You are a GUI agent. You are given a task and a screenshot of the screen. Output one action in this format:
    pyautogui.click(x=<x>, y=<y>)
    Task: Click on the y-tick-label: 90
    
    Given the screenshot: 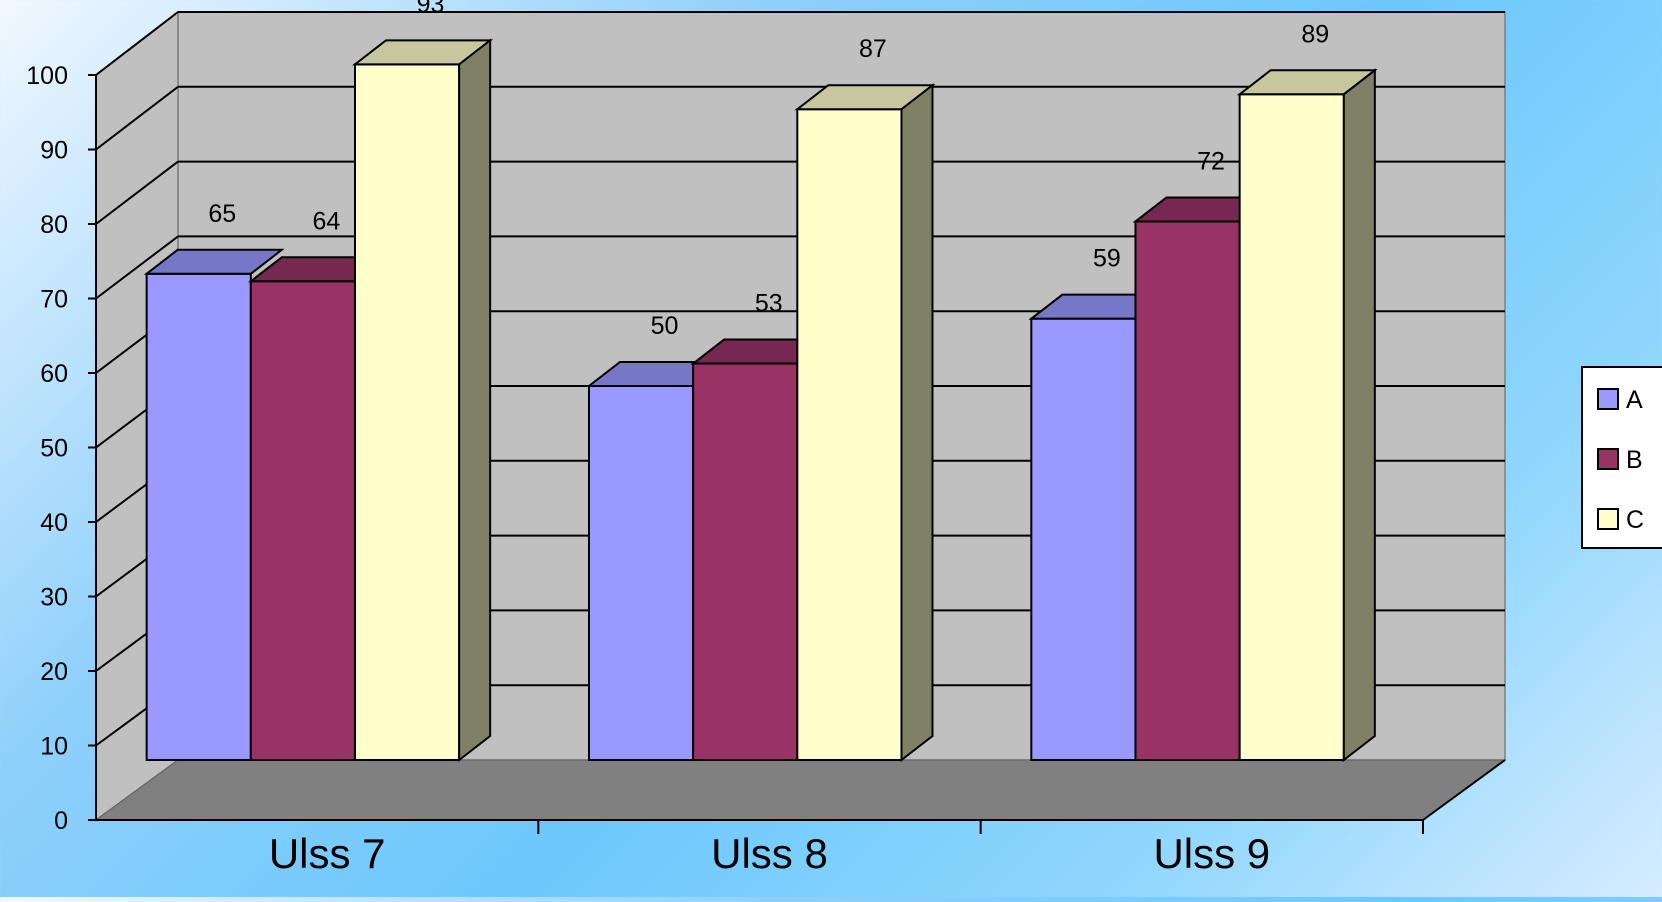 What is the action you would take?
    pyautogui.click(x=54, y=151)
    